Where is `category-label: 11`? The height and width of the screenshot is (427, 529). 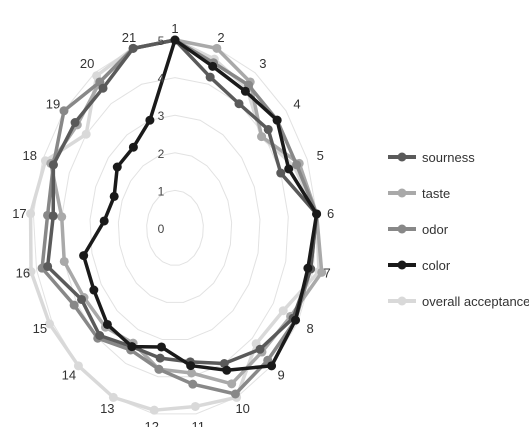
category-label: 11 is located at coordinates (199, 423).